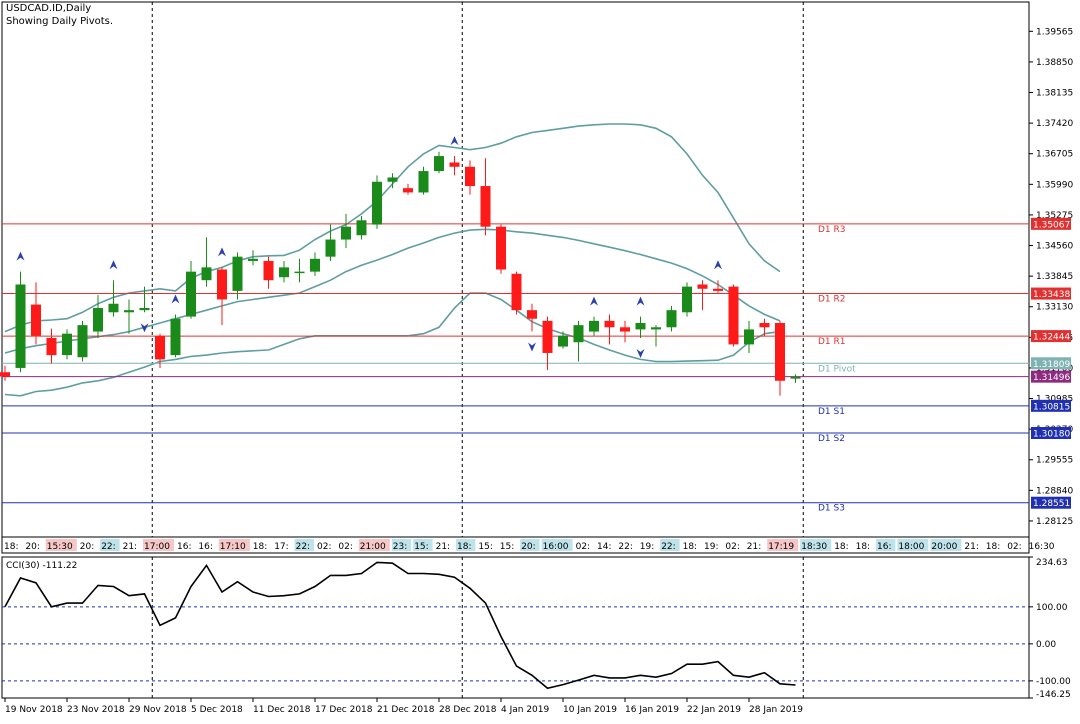 The height and width of the screenshot is (724, 1080). I want to click on time-label-30: 19:, so click(711, 547).